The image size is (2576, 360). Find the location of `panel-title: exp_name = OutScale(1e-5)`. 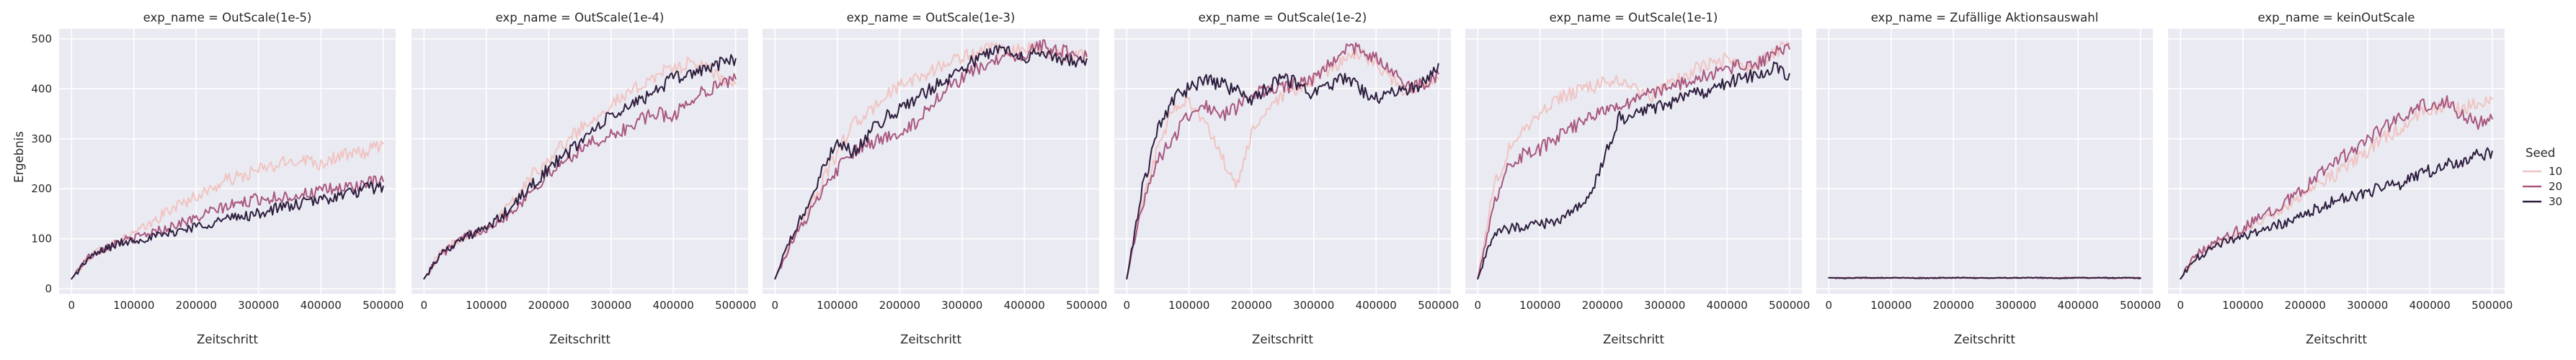

panel-title: exp_name = OutScale(1e-5) is located at coordinates (227, 18).